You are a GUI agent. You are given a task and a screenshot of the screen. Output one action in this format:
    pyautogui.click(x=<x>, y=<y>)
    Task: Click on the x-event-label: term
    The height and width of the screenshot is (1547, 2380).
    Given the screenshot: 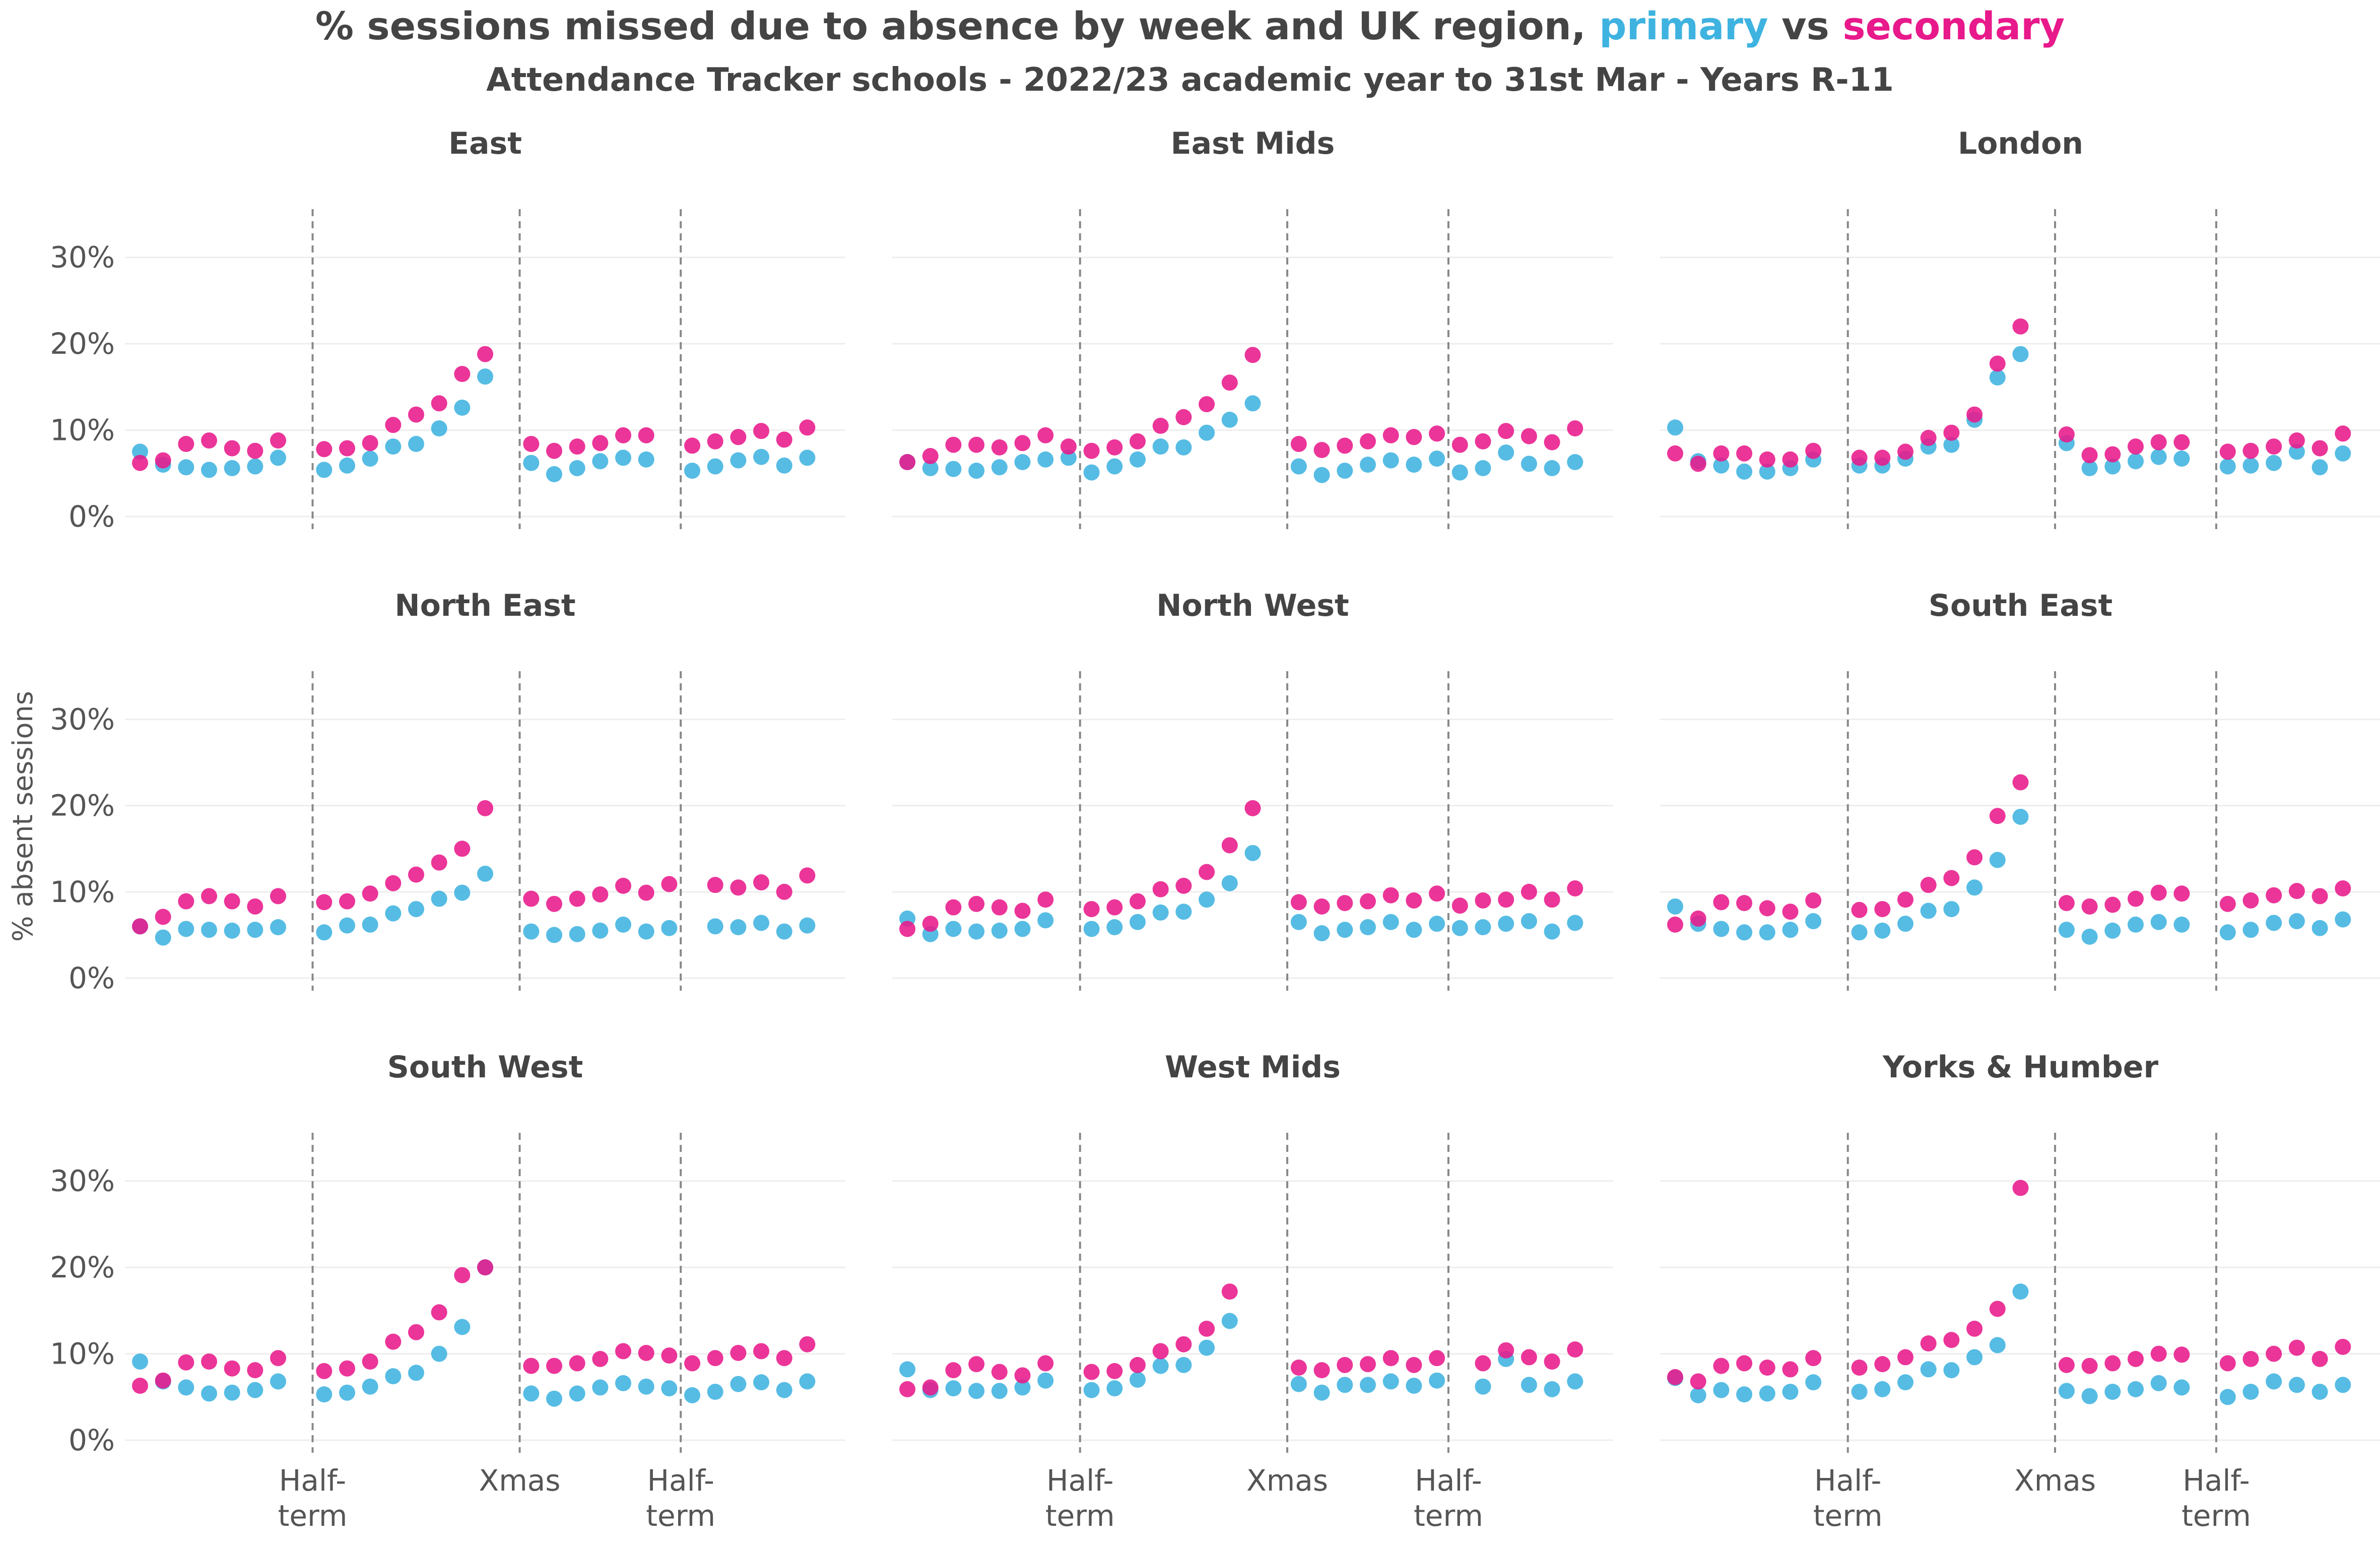 What is the action you would take?
    pyautogui.click(x=313, y=1516)
    